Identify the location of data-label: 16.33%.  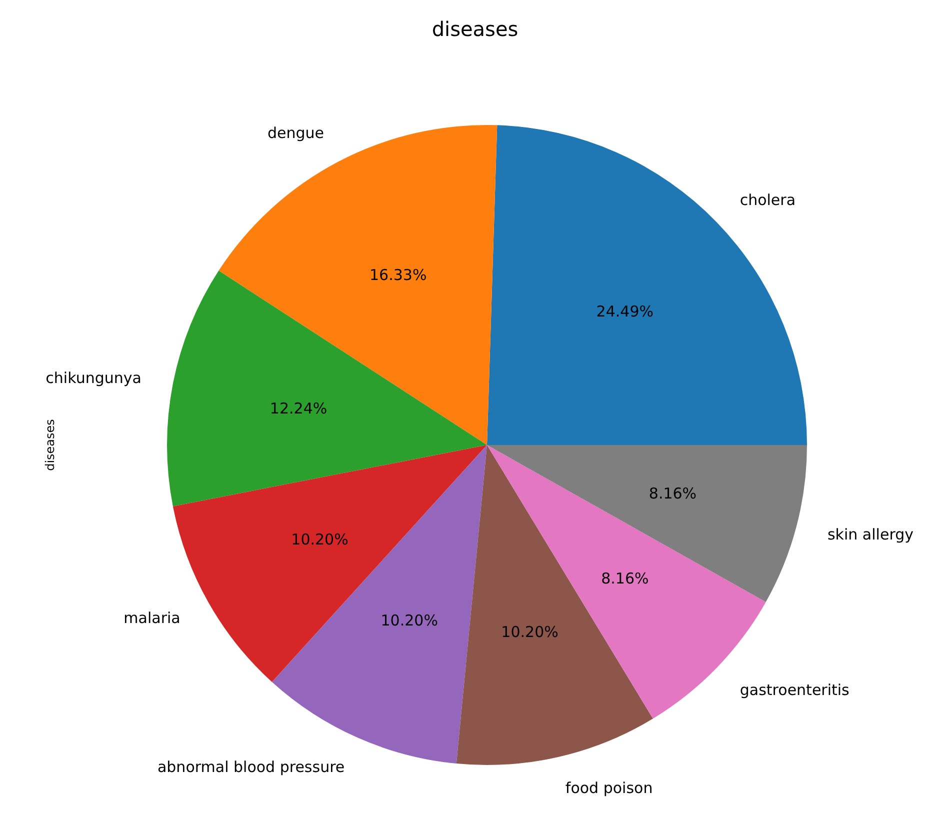
(398, 275).